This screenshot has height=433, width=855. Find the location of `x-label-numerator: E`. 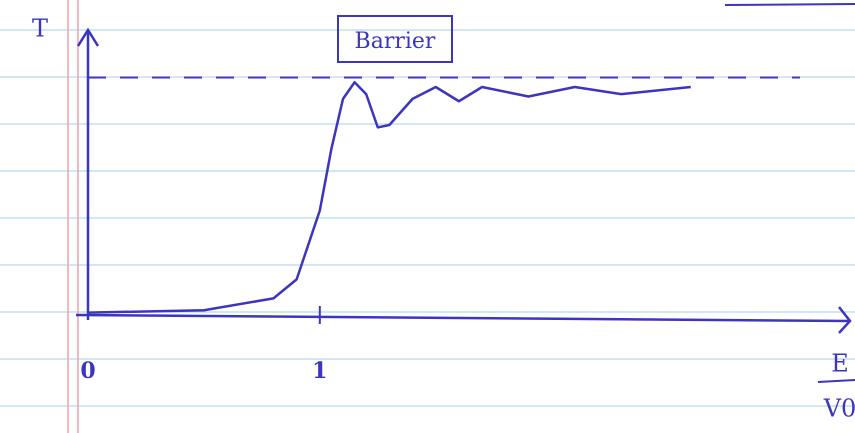

x-label-numerator: E is located at coordinates (840, 364).